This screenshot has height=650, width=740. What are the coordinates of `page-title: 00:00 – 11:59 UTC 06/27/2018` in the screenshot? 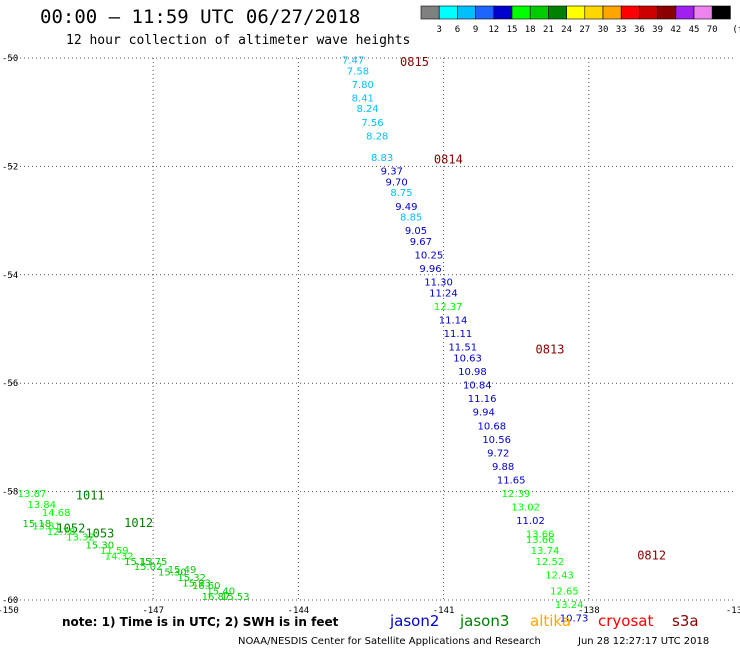 It's located at (200, 17).